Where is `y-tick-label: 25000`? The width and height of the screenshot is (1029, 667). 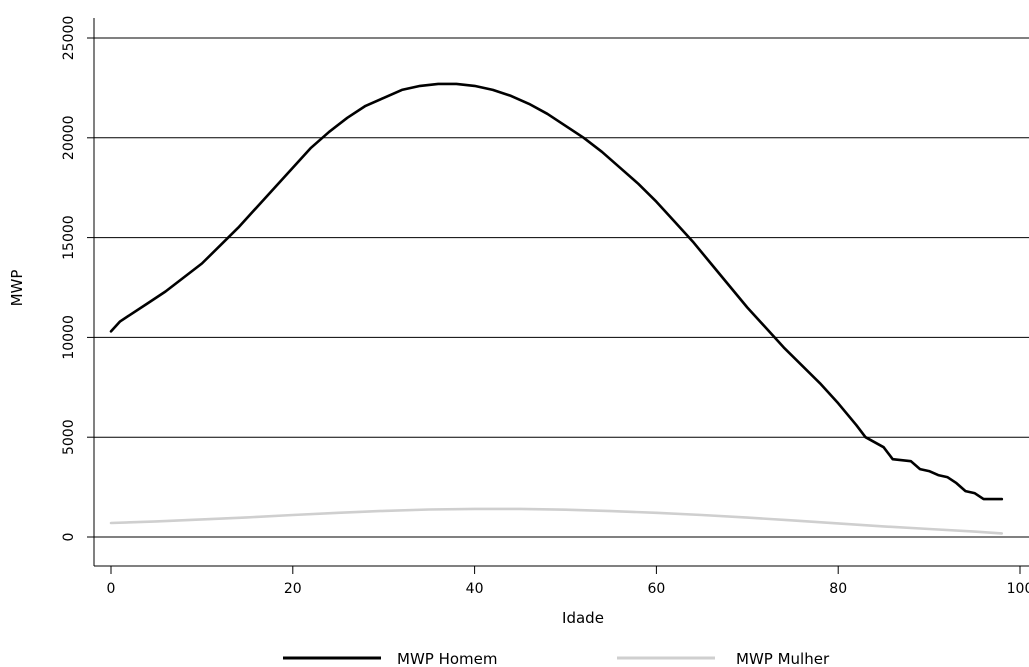 y-tick-label: 25000 is located at coordinates (69, 38).